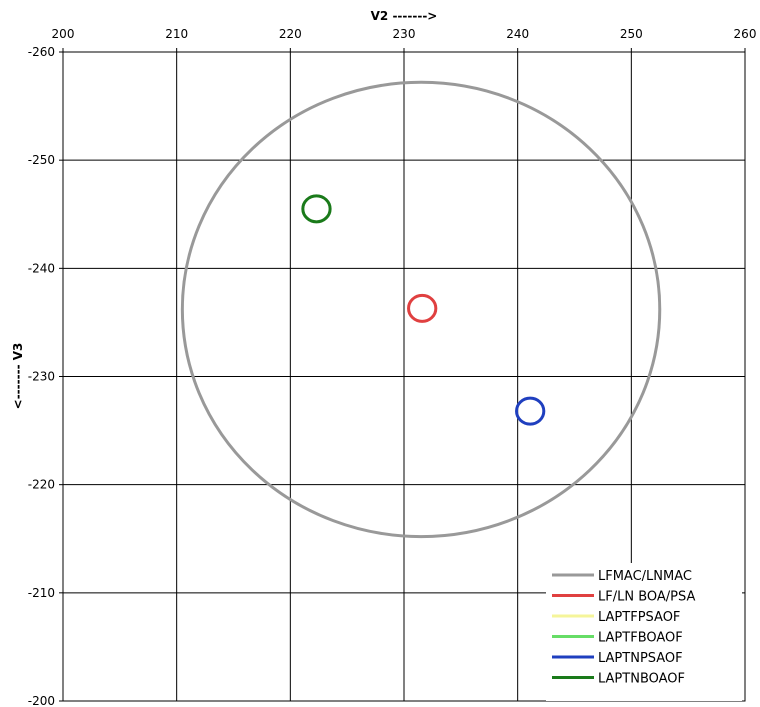  What do you see at coordinates (18, 376) in the screenshot?
I see `y-axis-title: <------- V3` at bounding box center [18, 376].